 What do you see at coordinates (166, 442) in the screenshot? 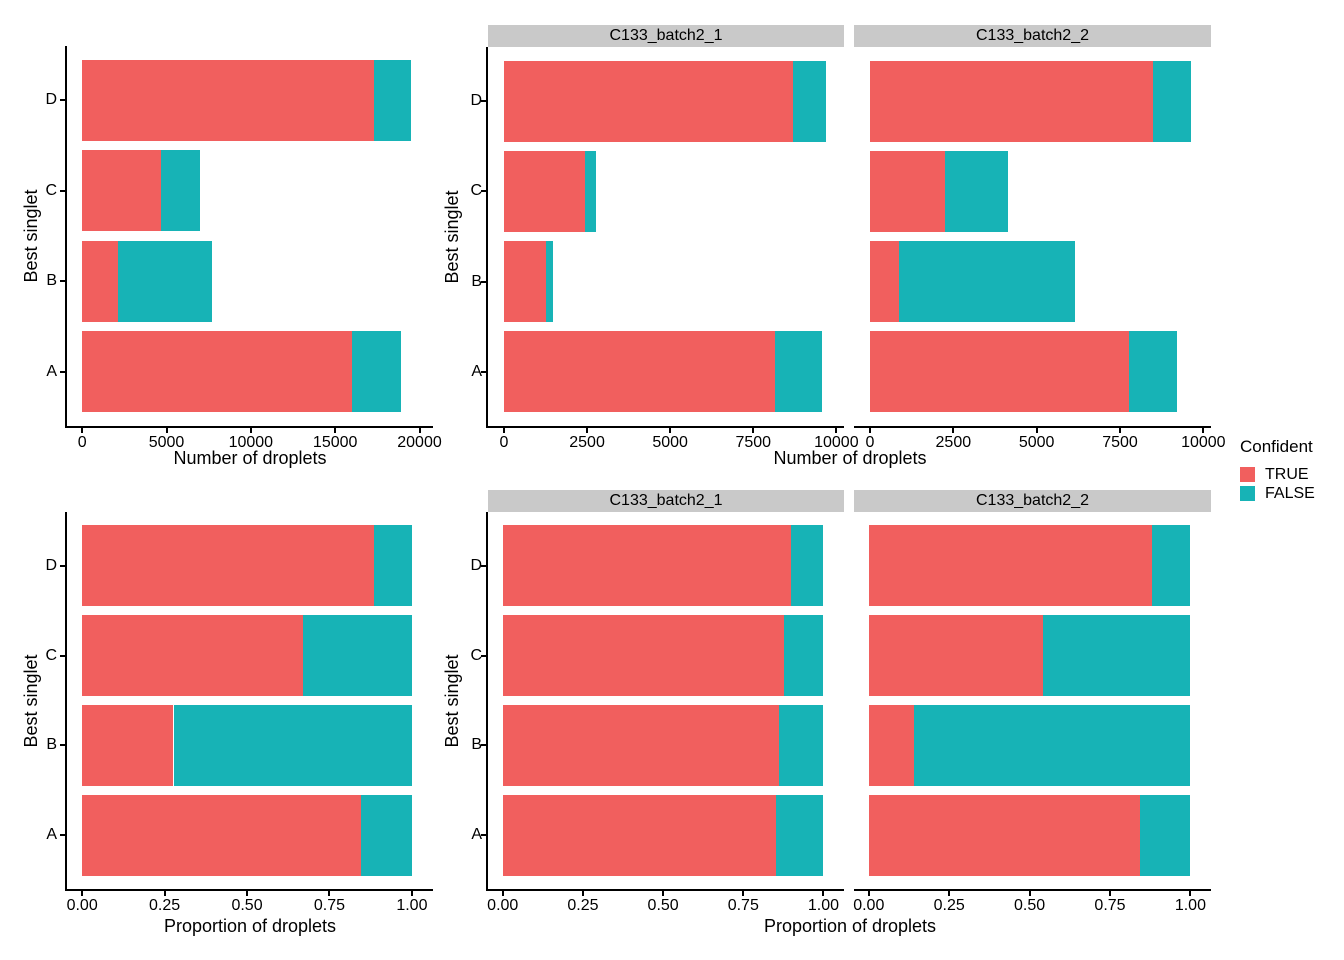
I see `x-tick-label: 5000` at bounding box center [166, 442].